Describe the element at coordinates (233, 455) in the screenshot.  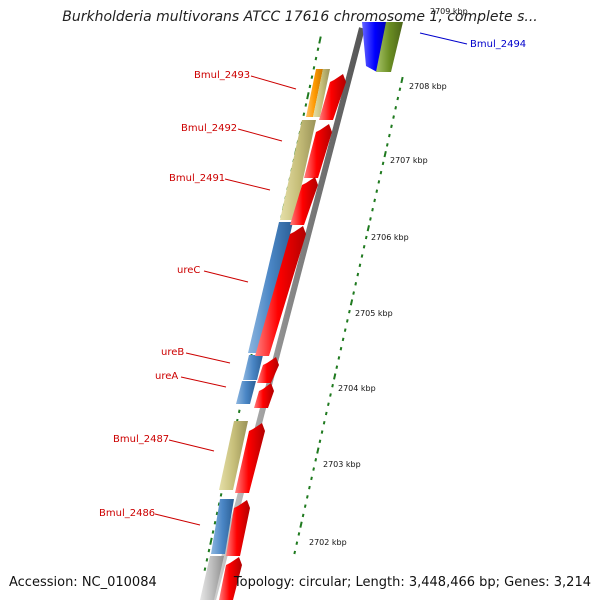
I see `gene-bmul-2487-block` at that location.